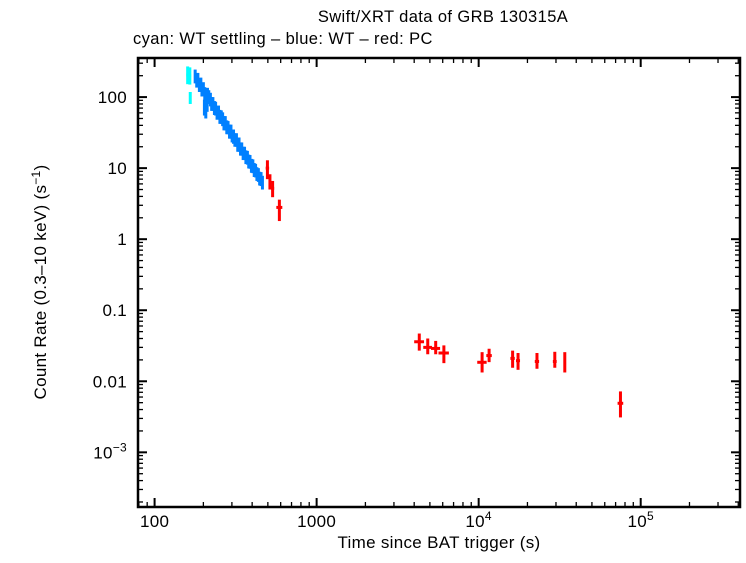 Image resolution: width=746 pixels, height=563 pixels. I want to click on x-tick-label-base: 1000, so click(316, 521).